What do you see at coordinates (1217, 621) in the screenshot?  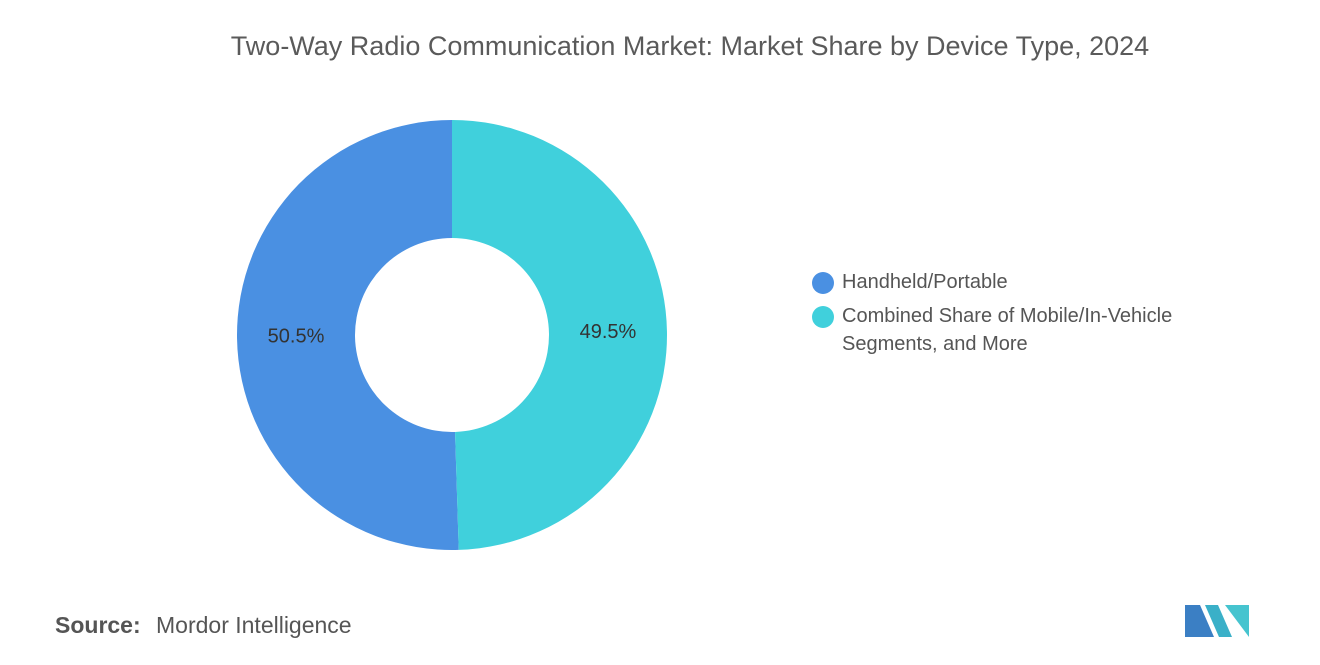 I see `logo` at bounding box center [1217, 621].